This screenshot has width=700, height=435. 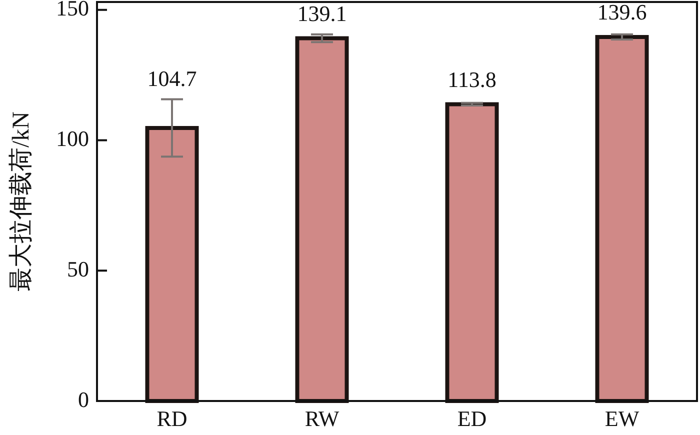 I want to click on x-tick-label: RD, so click(x=172, y=418).